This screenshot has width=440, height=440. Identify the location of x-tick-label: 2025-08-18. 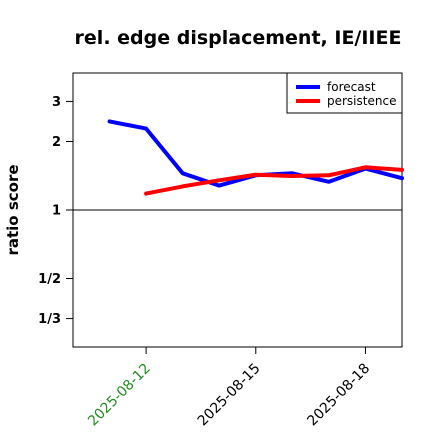
(338, 395).